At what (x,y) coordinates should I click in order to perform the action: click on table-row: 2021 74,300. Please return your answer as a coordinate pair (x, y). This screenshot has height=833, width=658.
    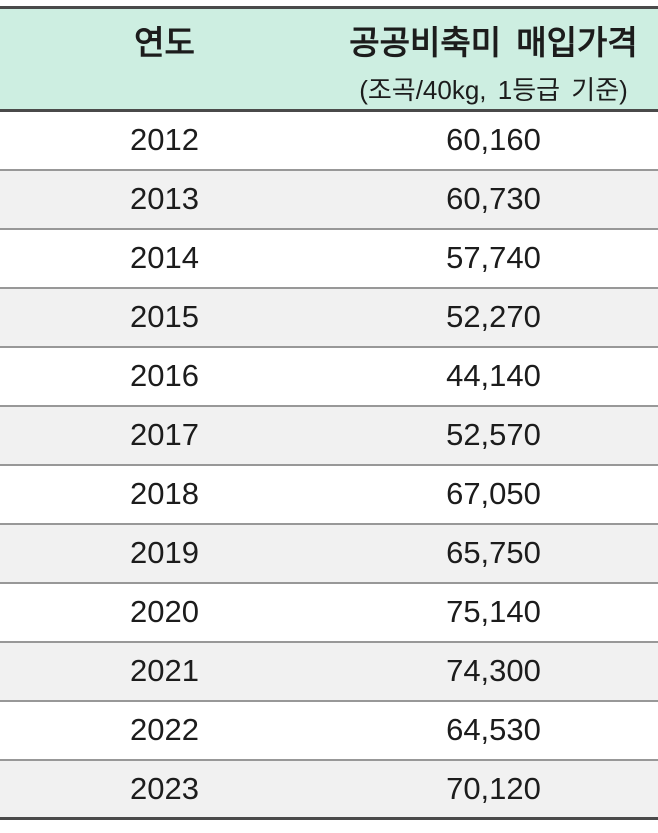
    Looking at the image, I should click on (329, 670).